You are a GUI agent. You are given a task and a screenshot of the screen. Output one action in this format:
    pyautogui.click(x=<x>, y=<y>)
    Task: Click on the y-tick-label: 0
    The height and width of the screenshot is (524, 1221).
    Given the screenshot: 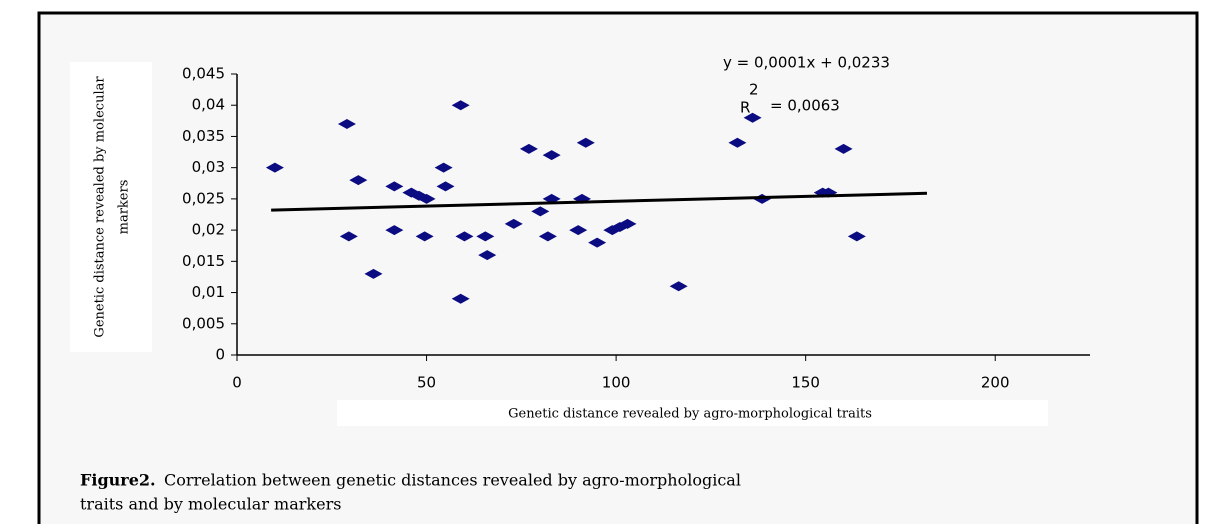 What is the action you would take?
    pyautogui.click(x=220, y=355)
    